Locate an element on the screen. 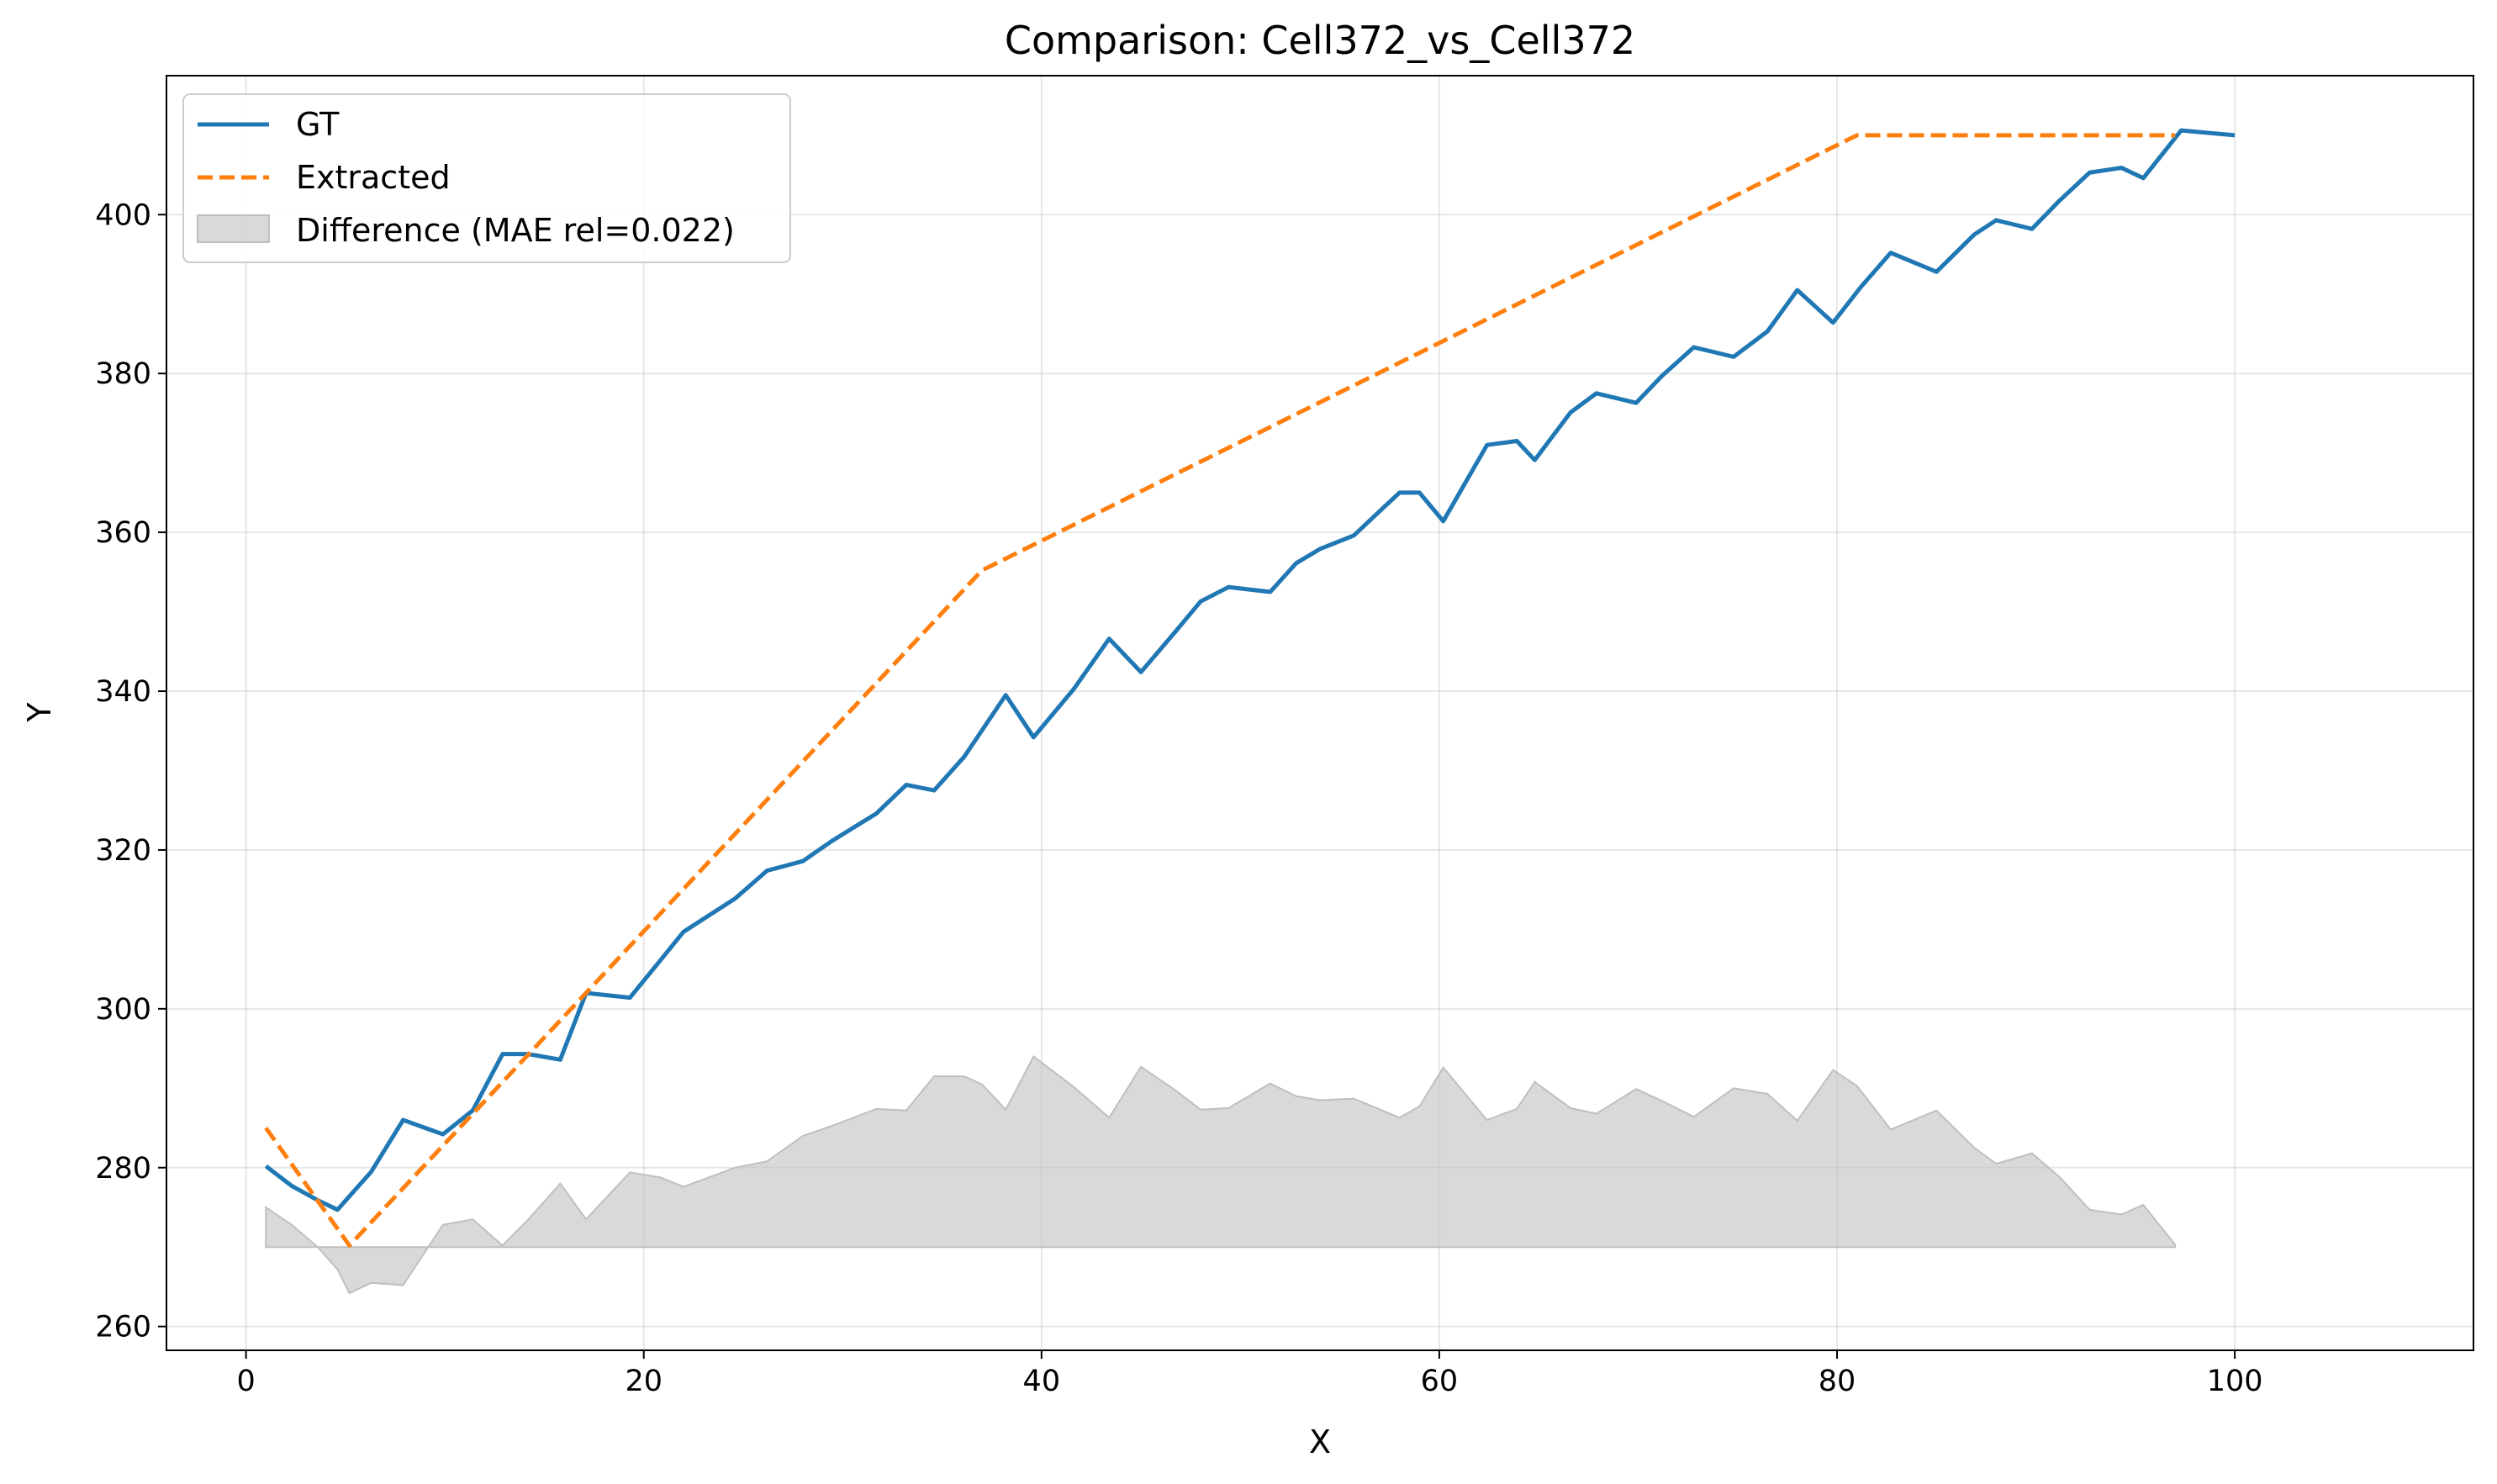  x-tick-label: 80 is located at coordinates (1837, 1381).